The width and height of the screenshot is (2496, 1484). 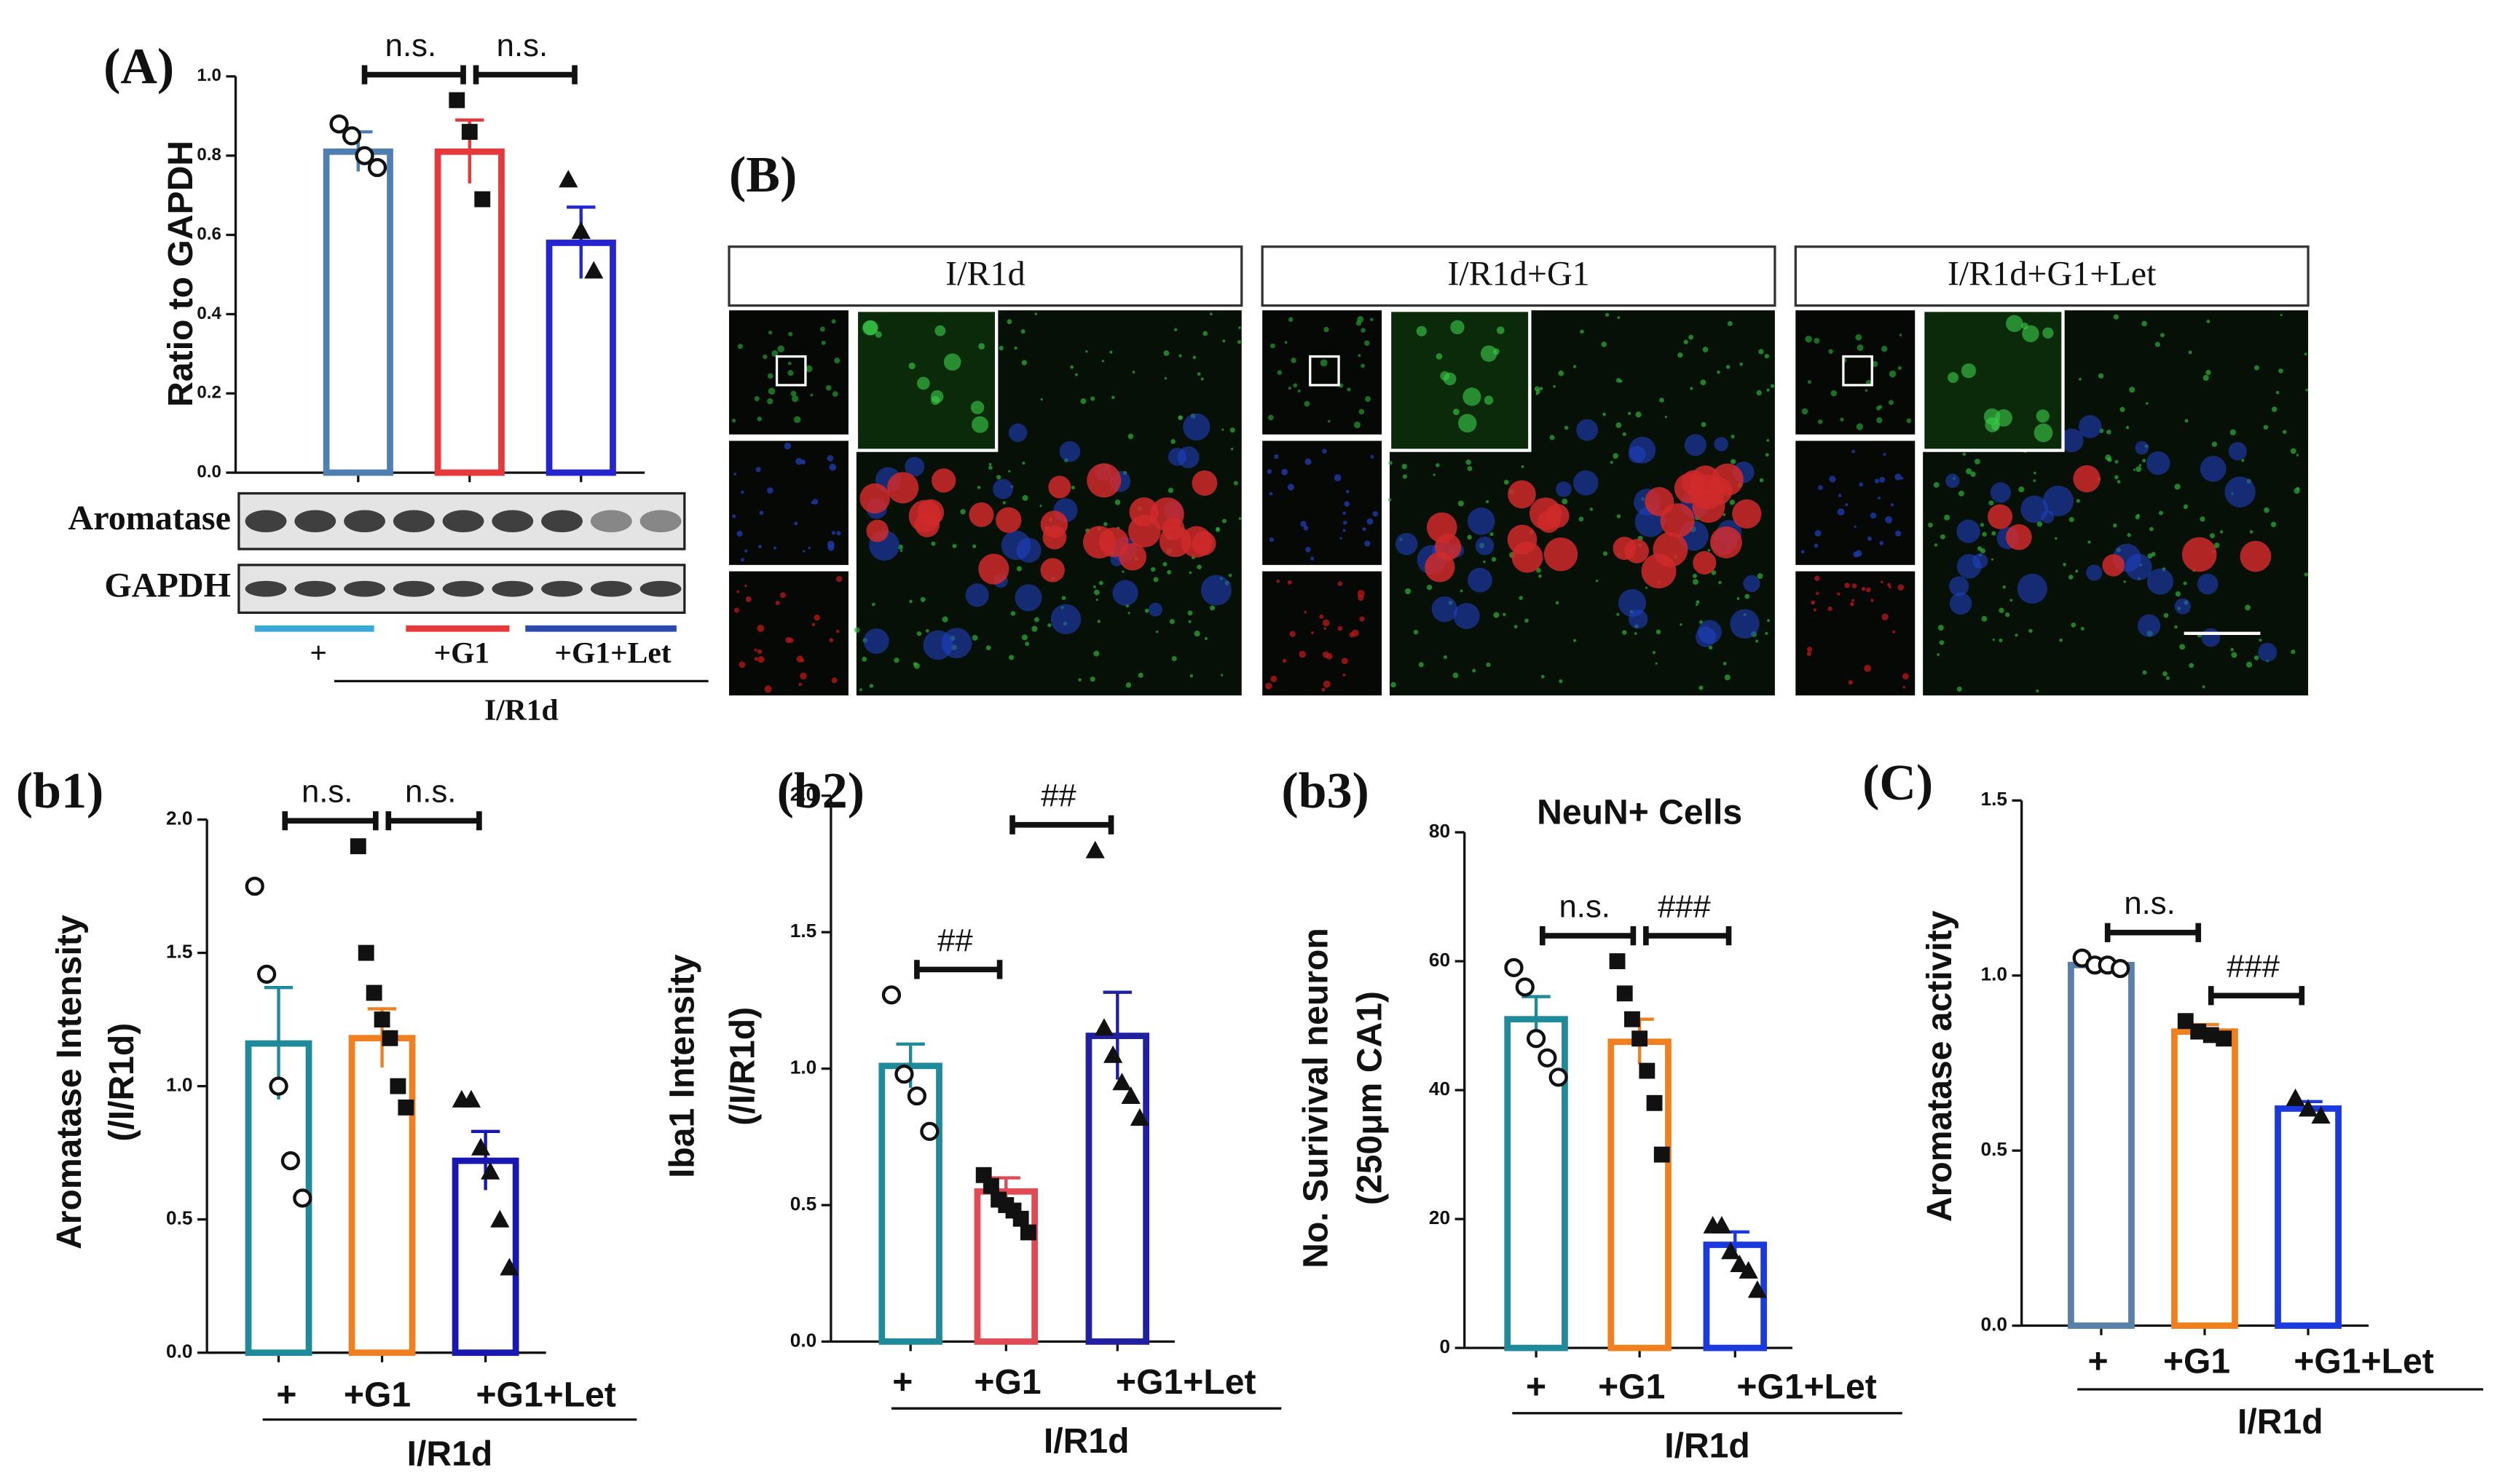 I want to click on error-bar, so click(x=486, y=1160).